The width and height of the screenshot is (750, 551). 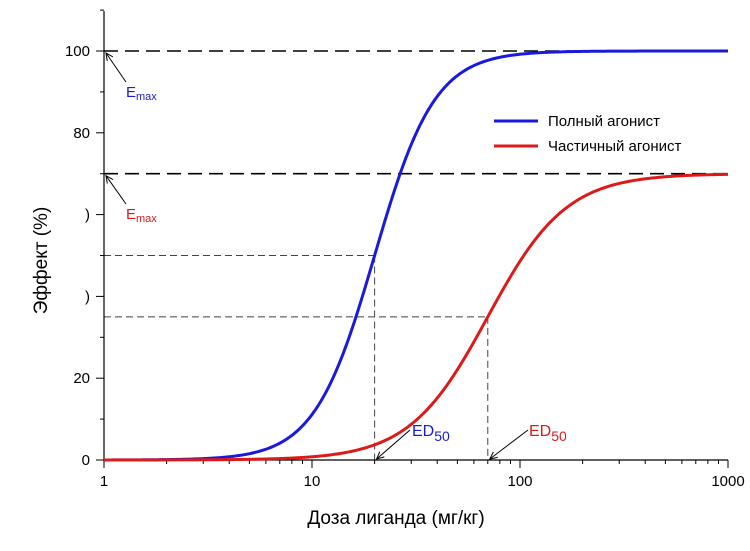 I want to click on ed50-full-arrow, so click(x=393, y=444).